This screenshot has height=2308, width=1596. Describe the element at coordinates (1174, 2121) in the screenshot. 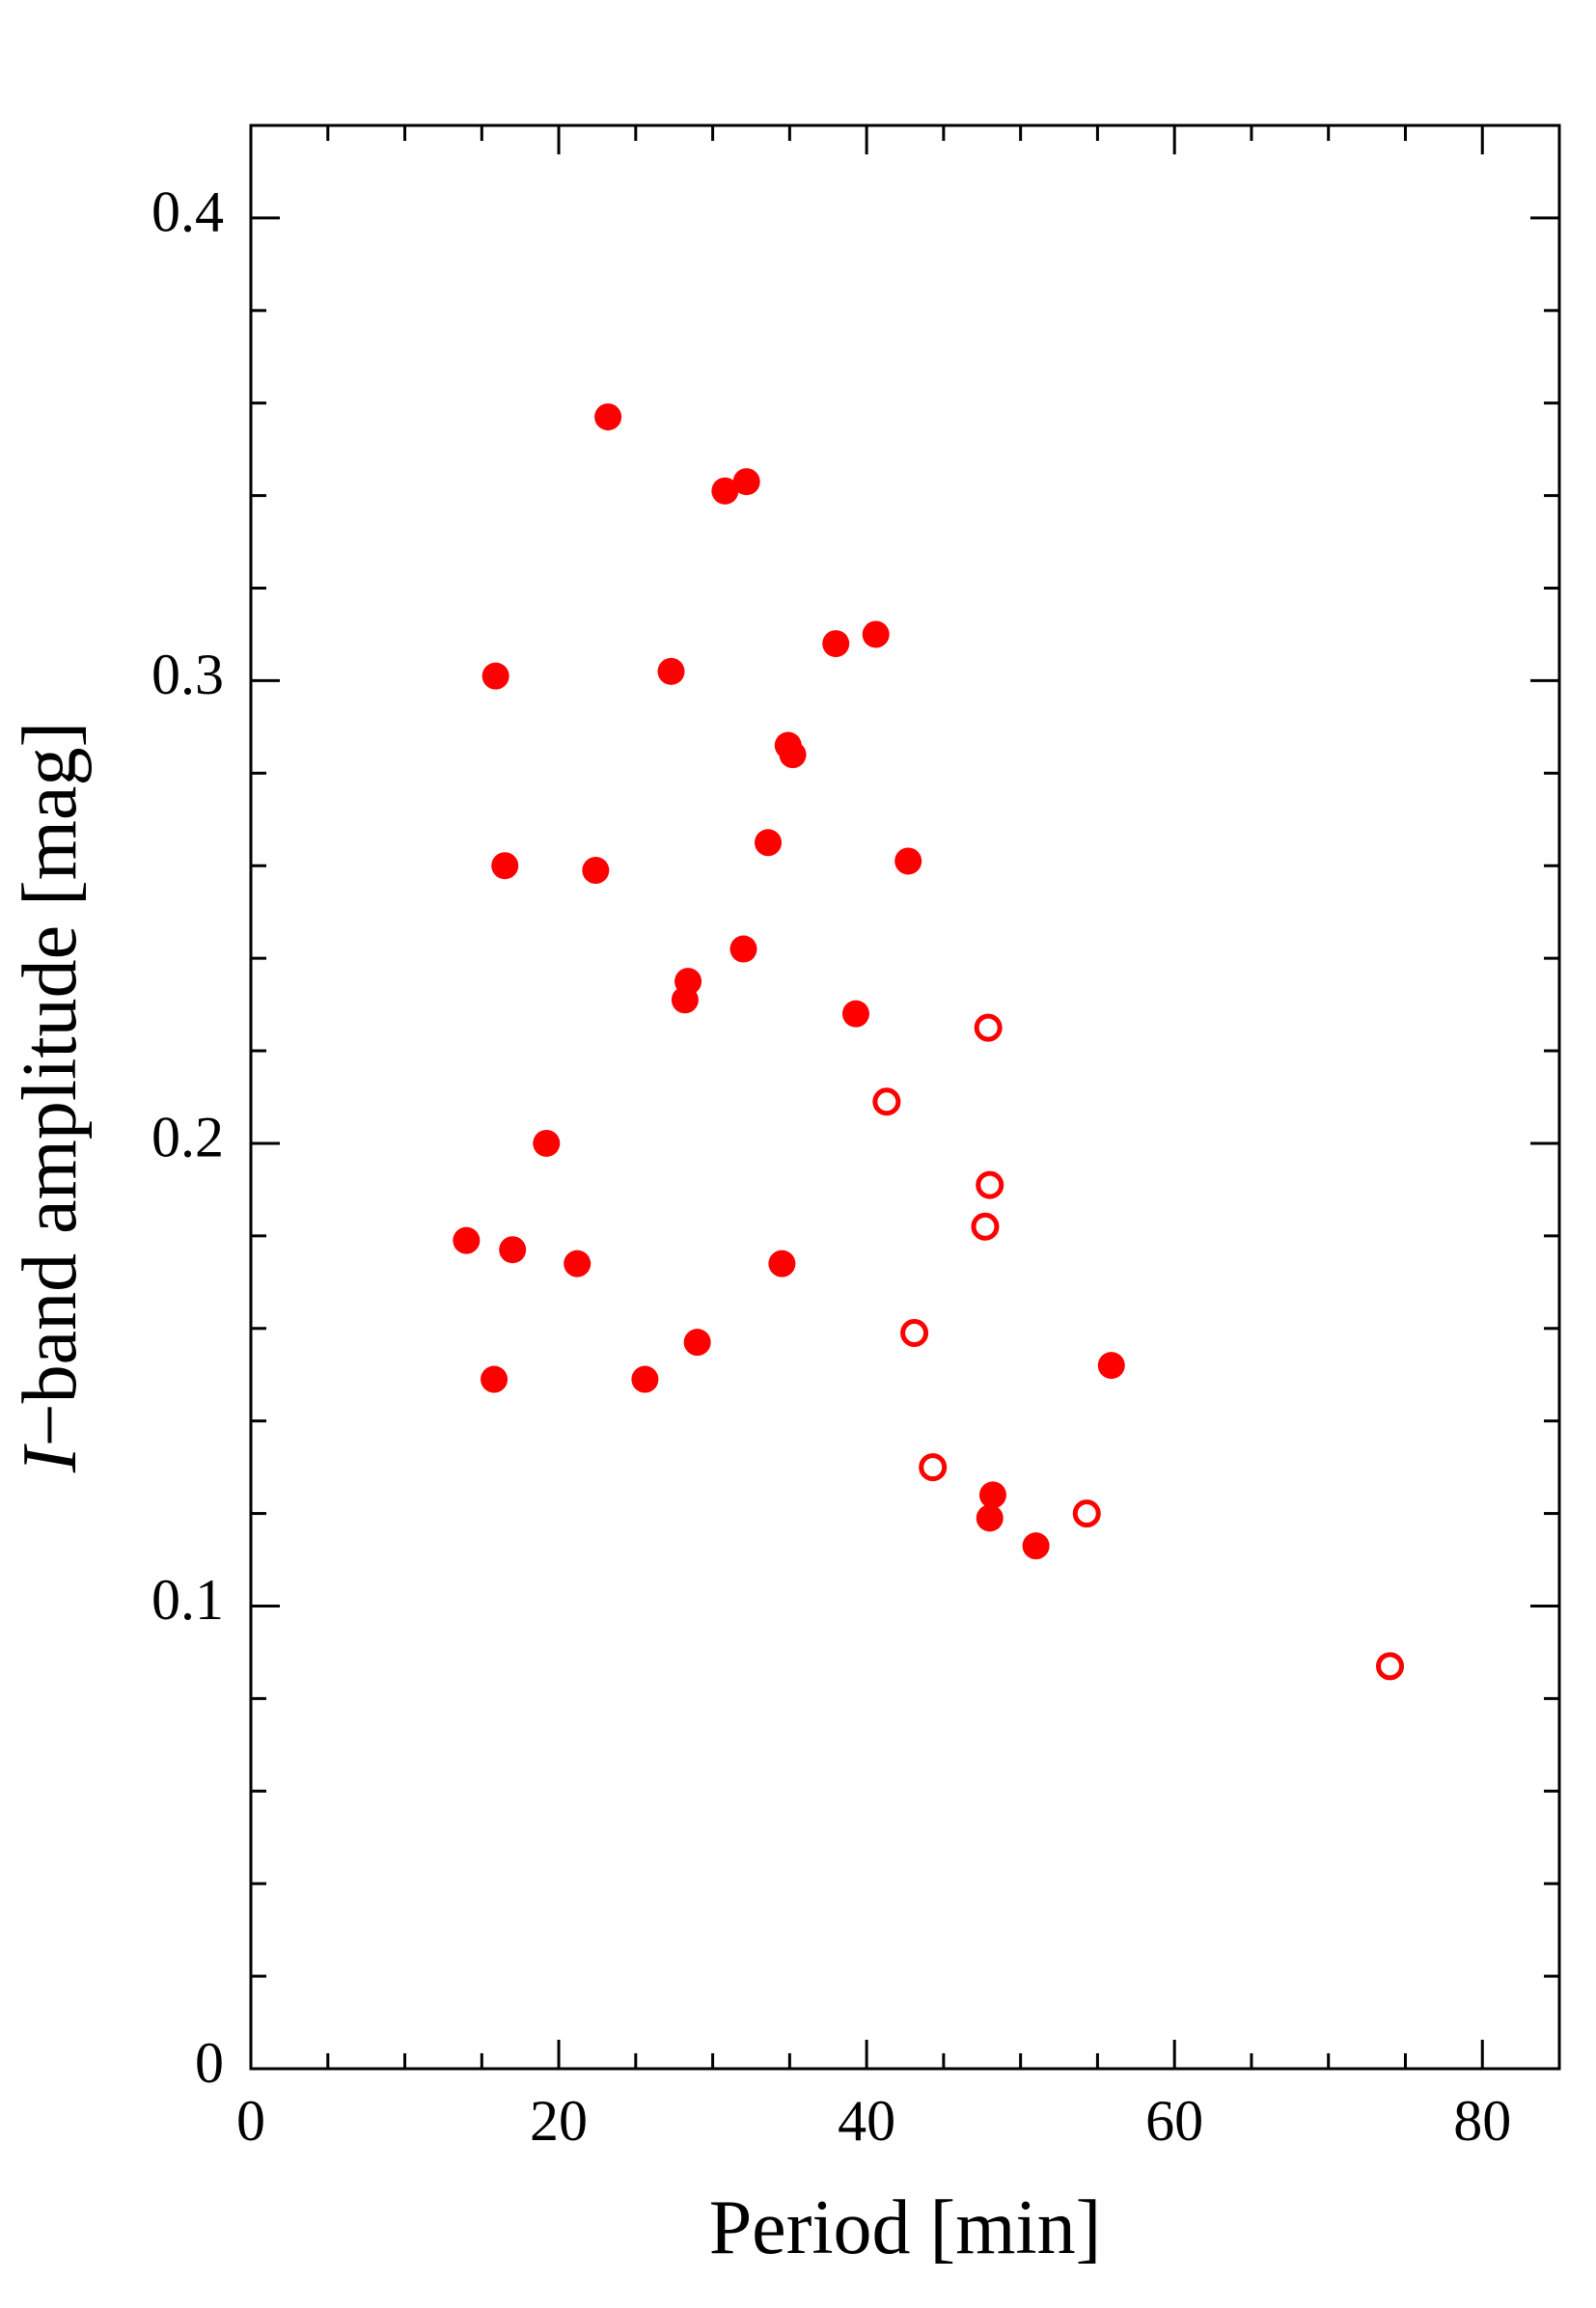

I see `x-tick-label: 60` at that location.